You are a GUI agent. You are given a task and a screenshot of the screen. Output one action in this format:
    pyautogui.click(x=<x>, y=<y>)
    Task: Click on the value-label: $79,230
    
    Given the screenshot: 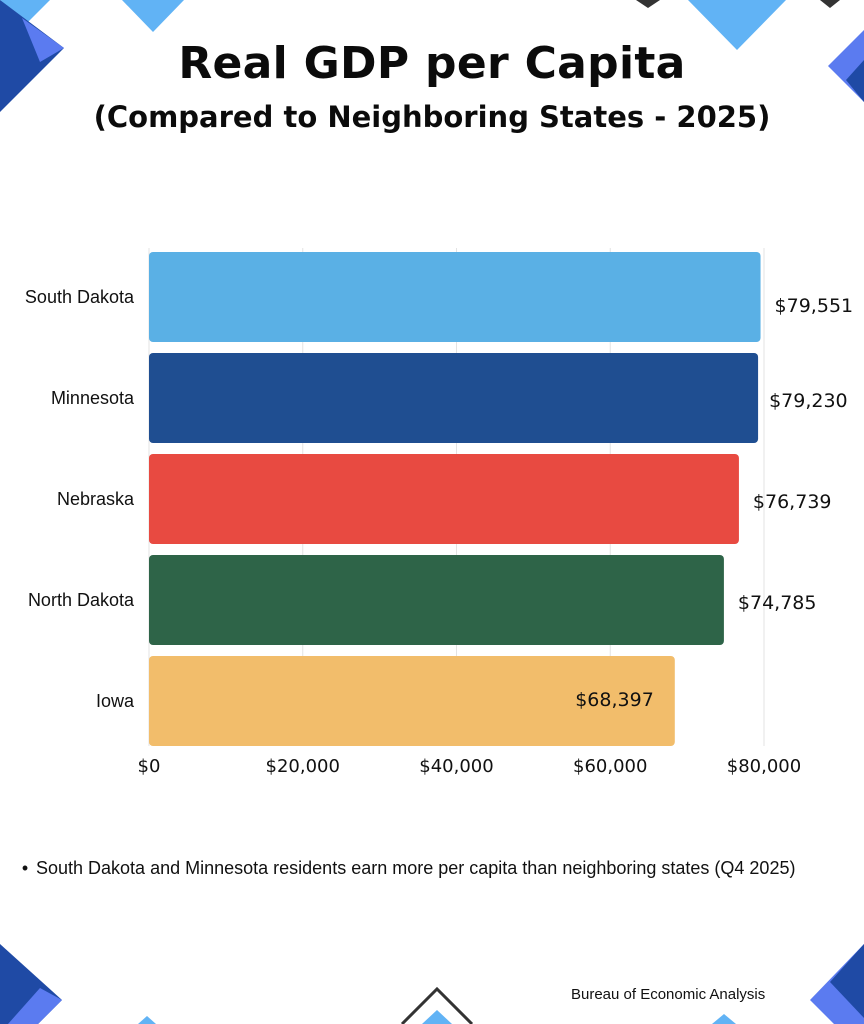 What is the action you would take?
    pyautogui.click(x=808, y=401)
    